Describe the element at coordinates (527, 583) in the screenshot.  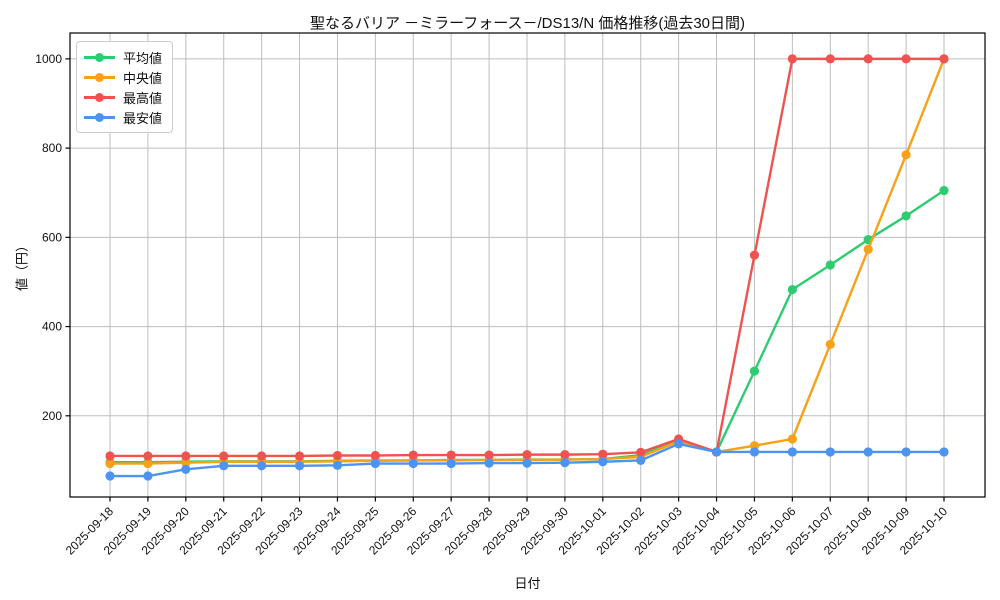
I see `x-axis-label: 日付` at that location.